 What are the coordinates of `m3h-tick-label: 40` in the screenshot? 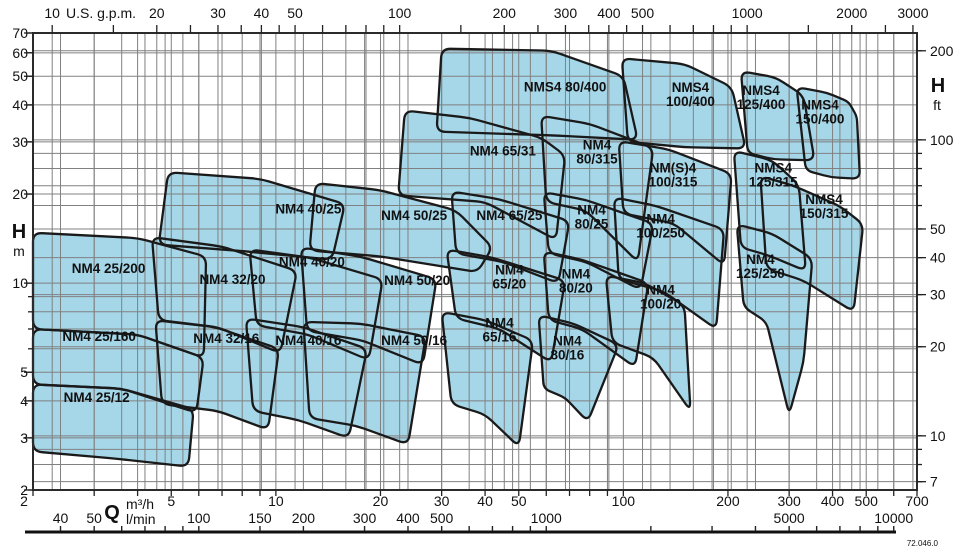 It's located at (485, 501).